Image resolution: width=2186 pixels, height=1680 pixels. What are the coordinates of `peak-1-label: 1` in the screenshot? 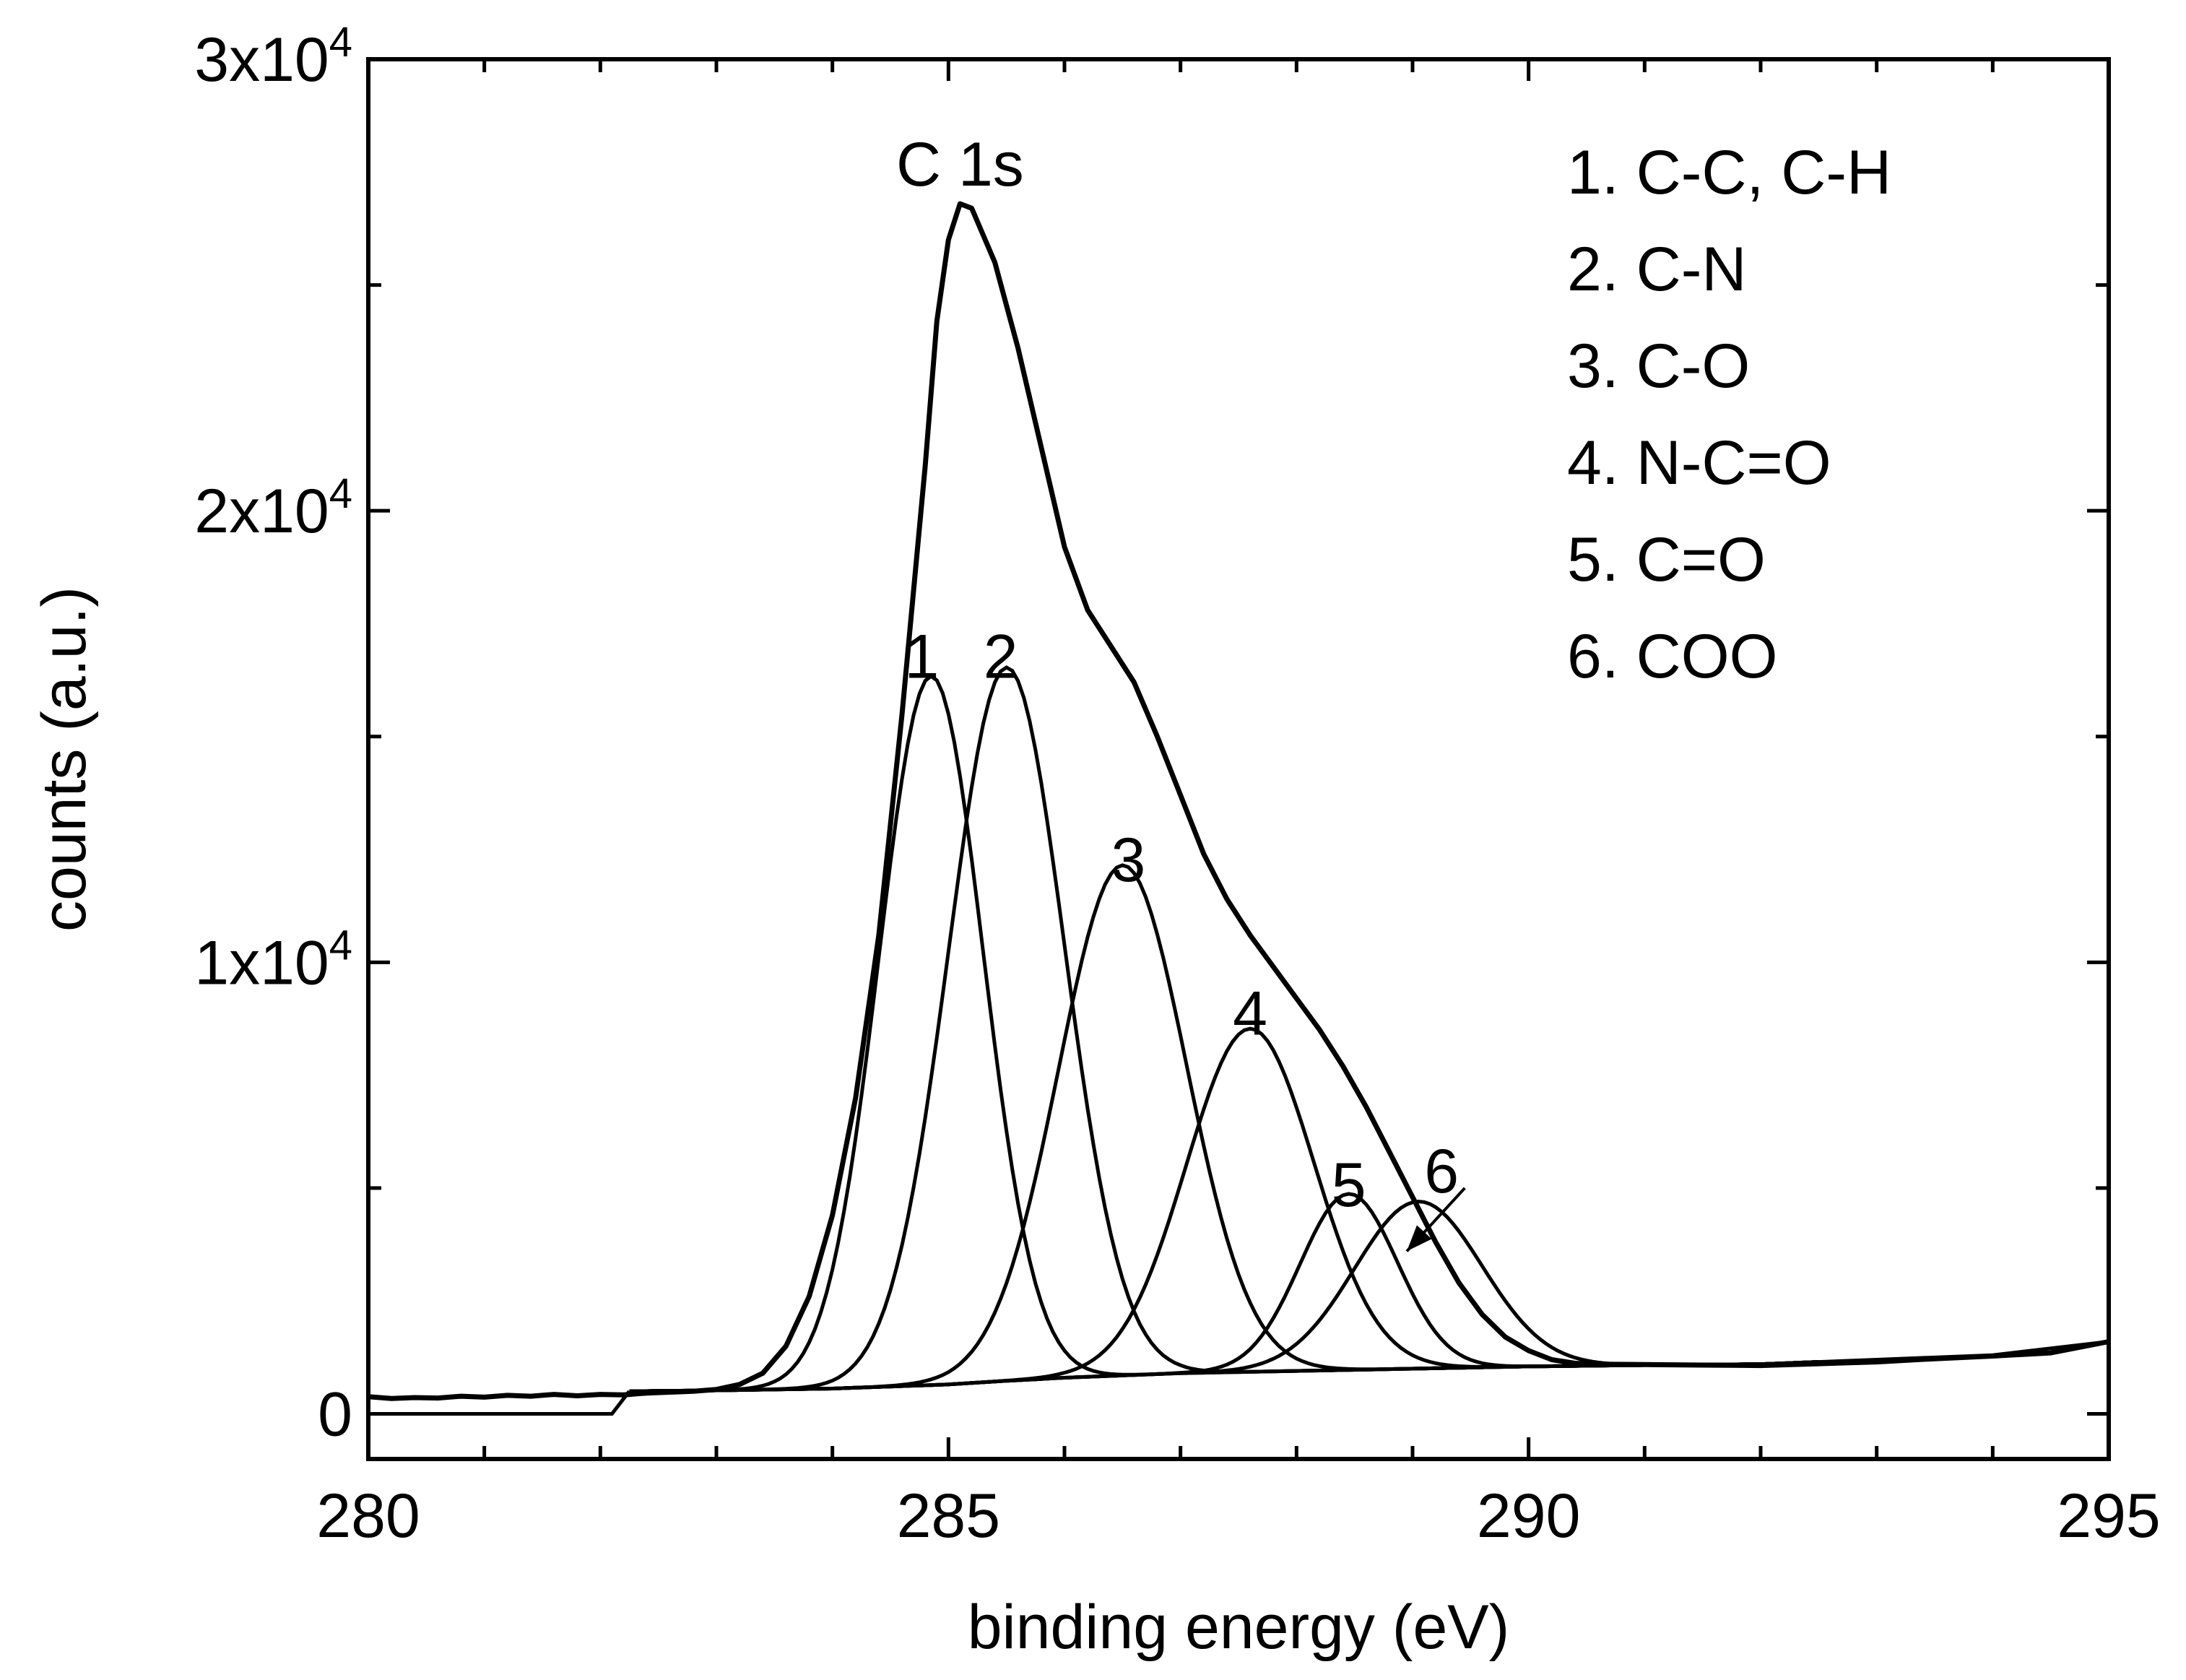 It's located at (922, 656).